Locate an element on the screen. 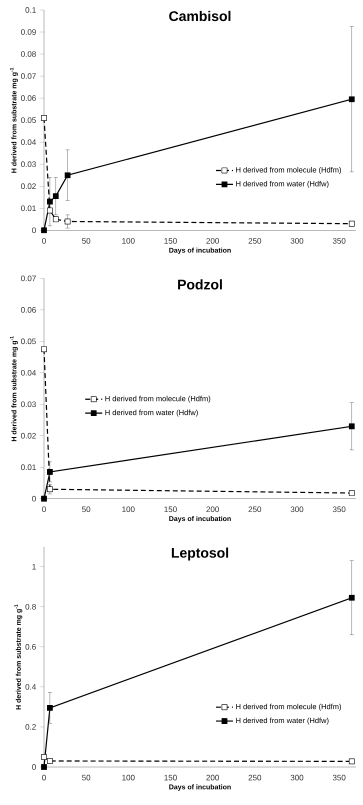 The width and height of the screenshot is (363, 805). chart-title: Cambisol is located at coordinates (199, 16).